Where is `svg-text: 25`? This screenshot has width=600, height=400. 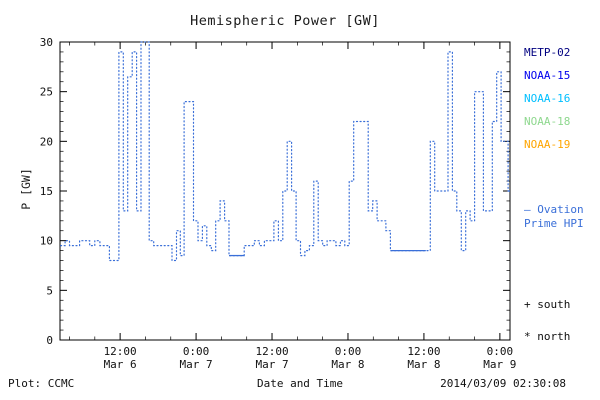 svg-text: 25 is located at coordinates (46, 92).